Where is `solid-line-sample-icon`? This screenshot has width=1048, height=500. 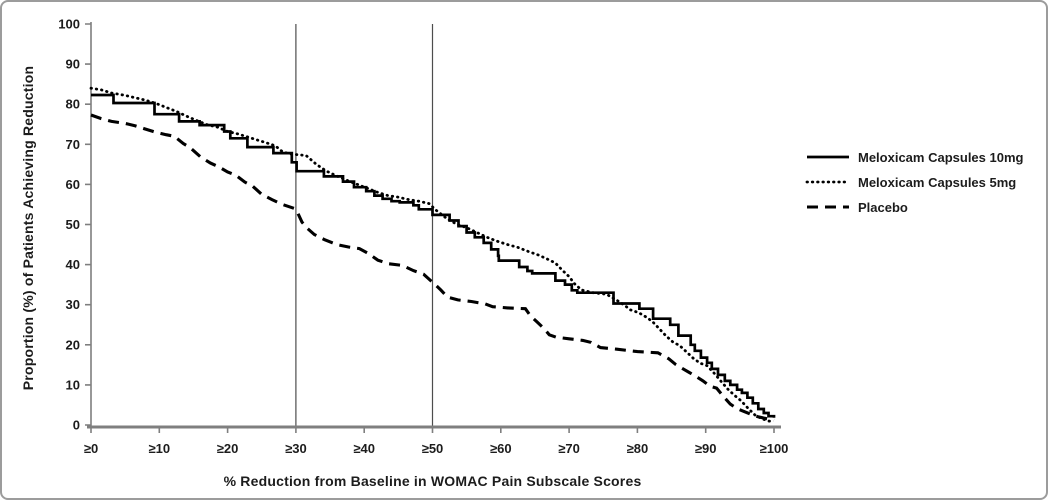 solid-line-sample-icon is located at coordinates (828, 157).